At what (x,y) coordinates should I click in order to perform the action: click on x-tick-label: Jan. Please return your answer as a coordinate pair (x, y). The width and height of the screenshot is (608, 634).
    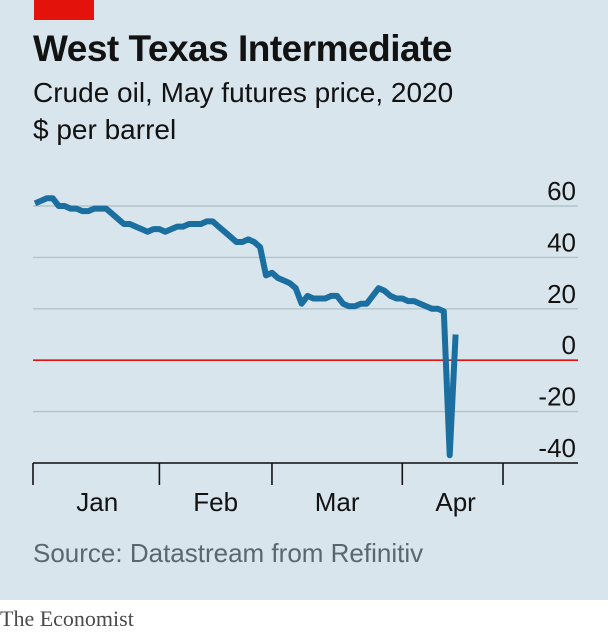
    Looking at the image, I should click on (97, 502).